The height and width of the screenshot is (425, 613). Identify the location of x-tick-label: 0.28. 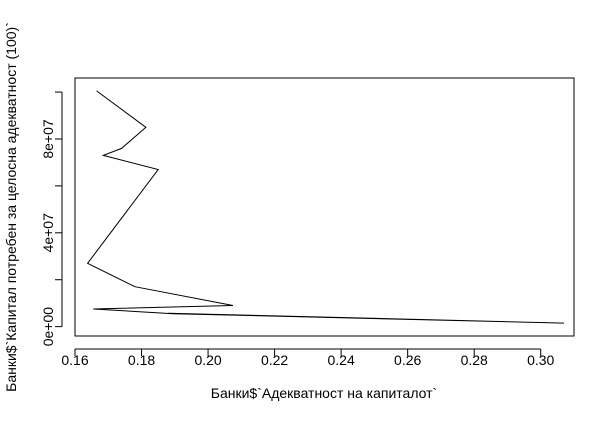
(474, 360).